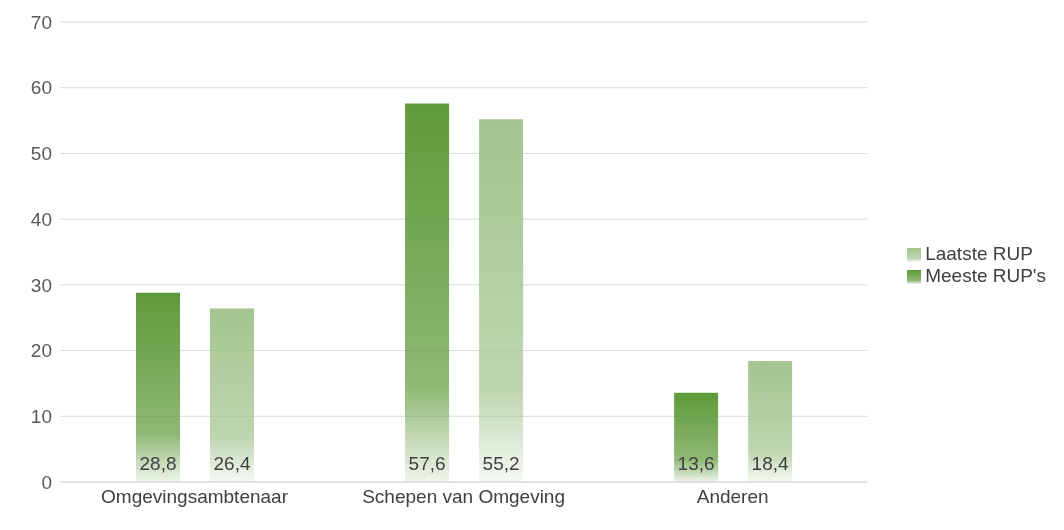 The width and height of the screenshot is (1064, 530). What do you see at coordinates (41, 22) in the screenshot?
I see `y-tick-label: 70` at bounding box center [41, 22].